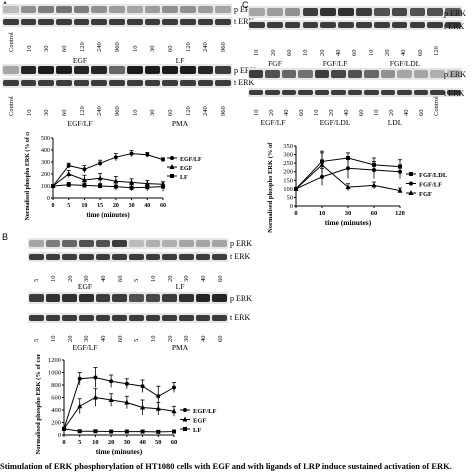 The width and height of the screenshot is (474, 473). I want to click on y-axis-label: Normalised phospho ERK (% of control), so click(27, 176).